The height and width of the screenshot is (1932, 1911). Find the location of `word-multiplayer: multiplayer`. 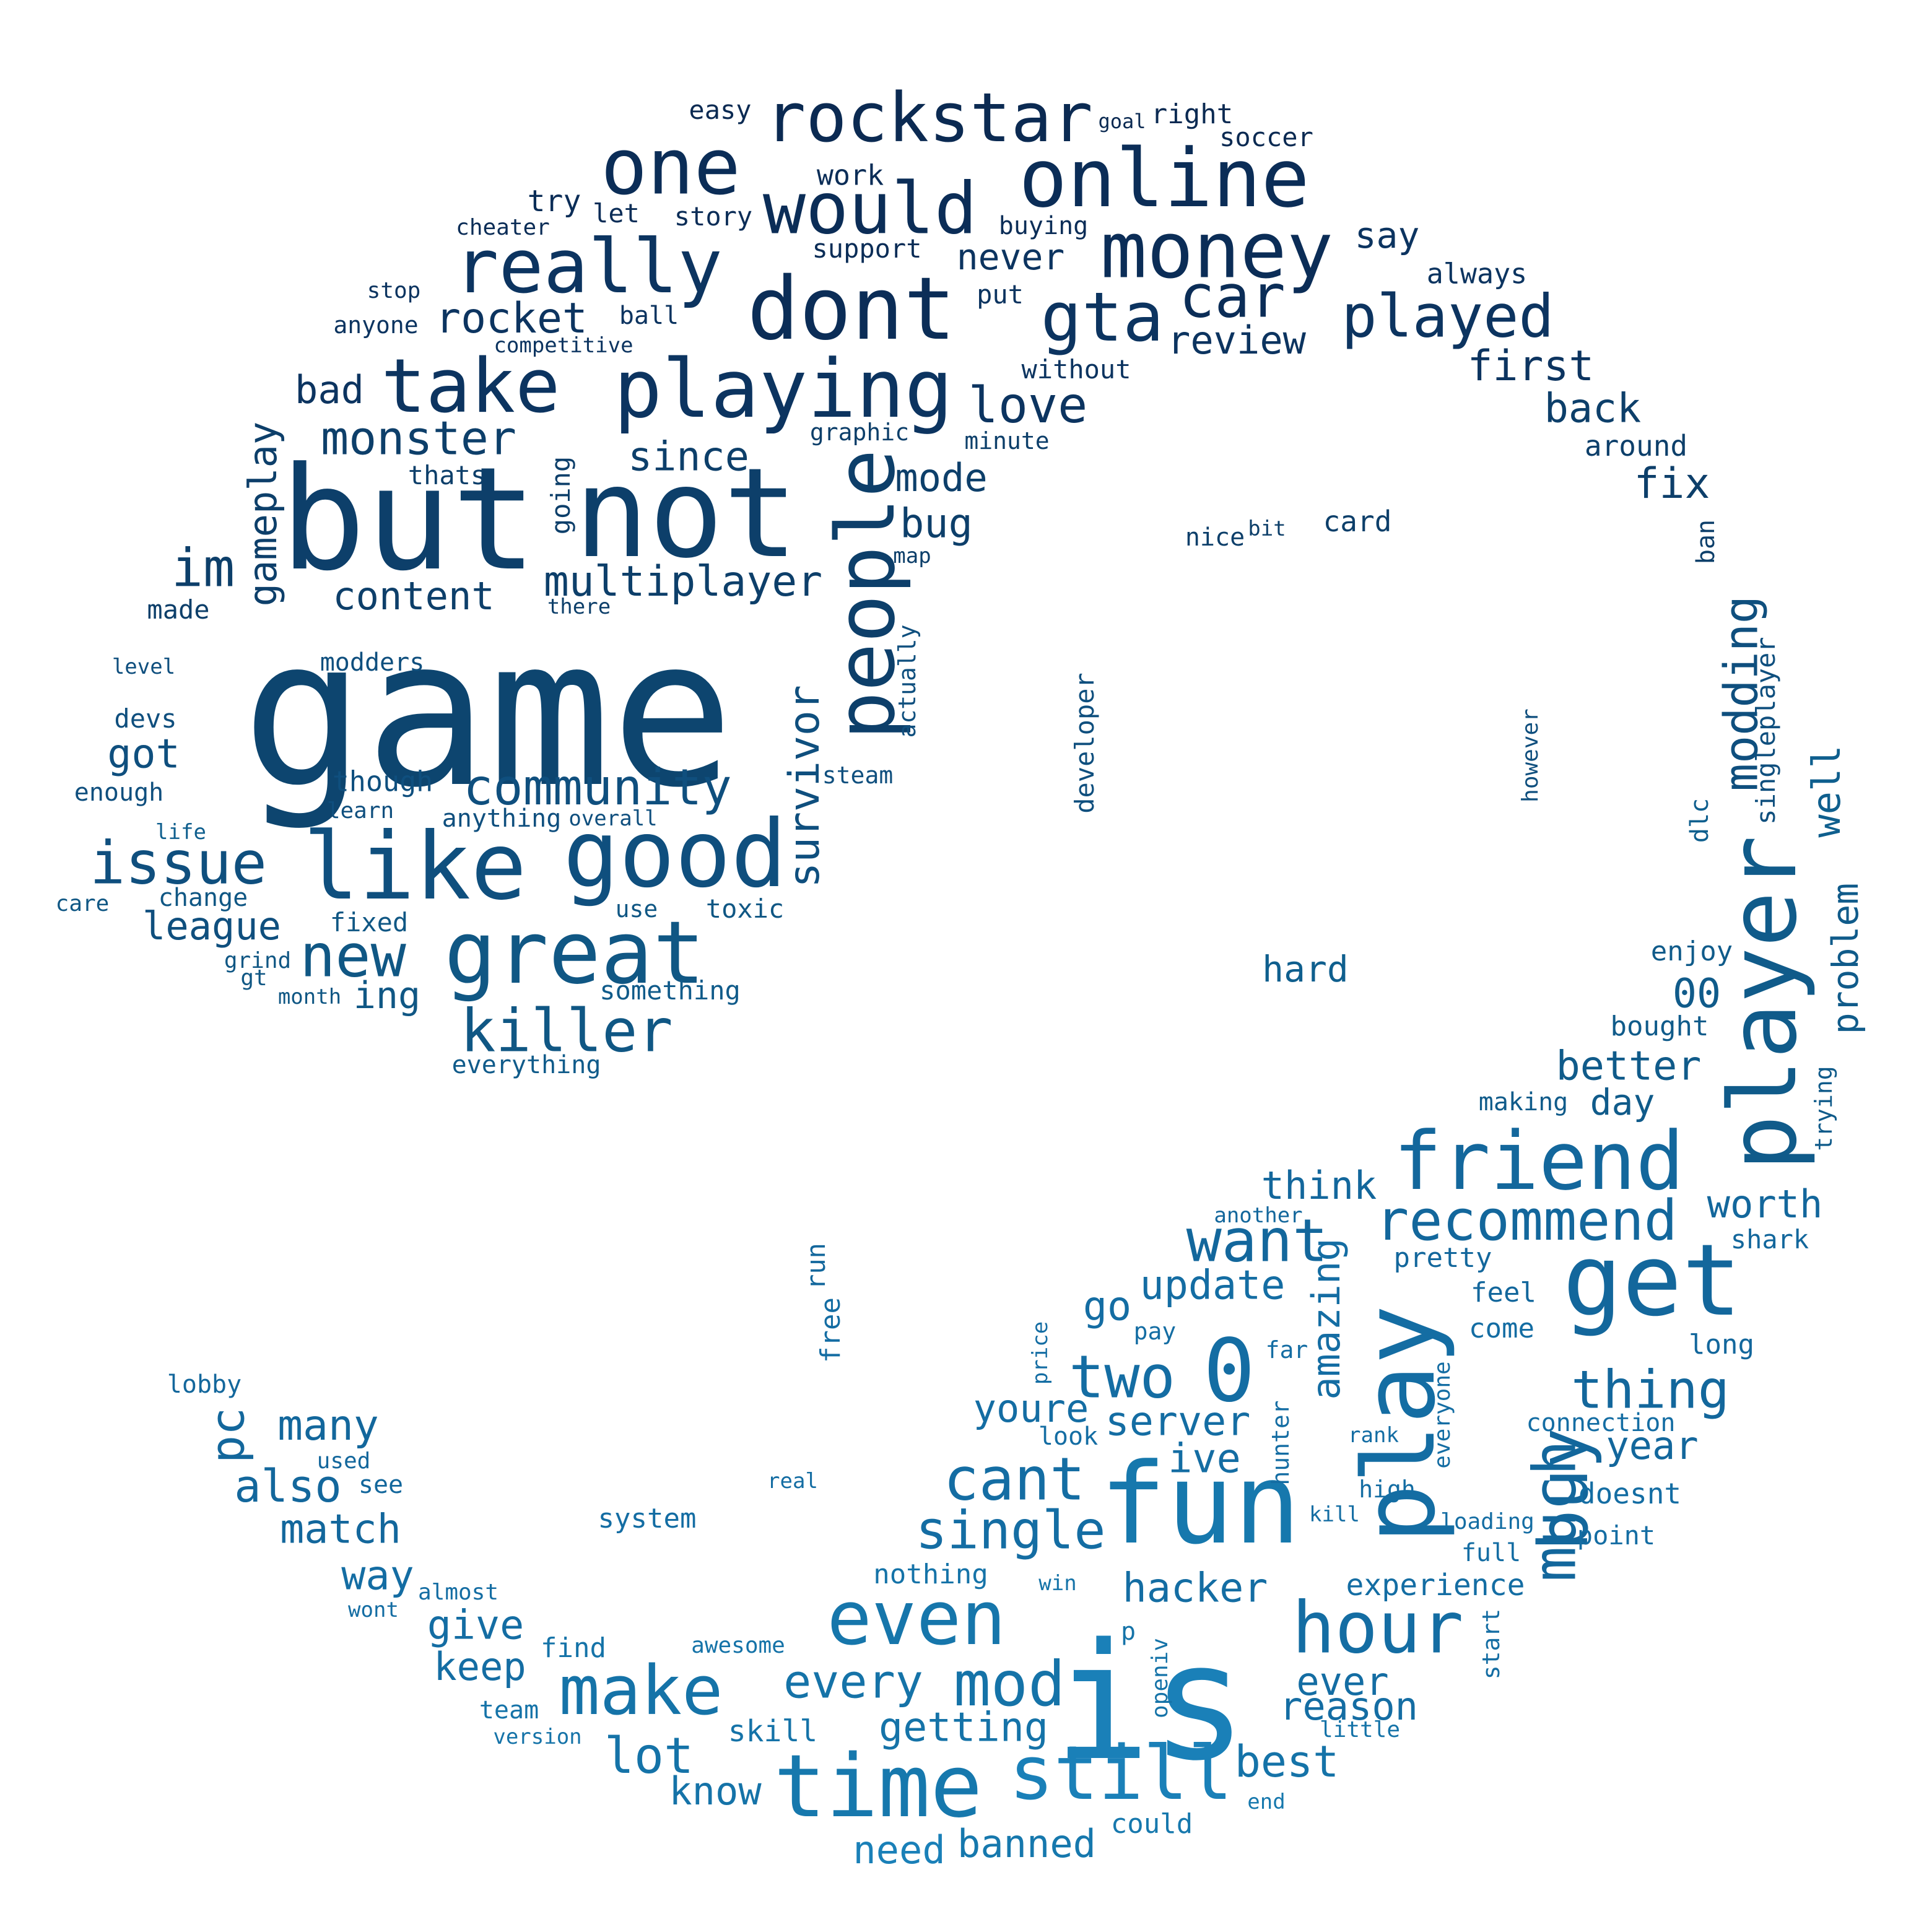

word-multiplayer: multiplayer is located at coordinates (683, 581).